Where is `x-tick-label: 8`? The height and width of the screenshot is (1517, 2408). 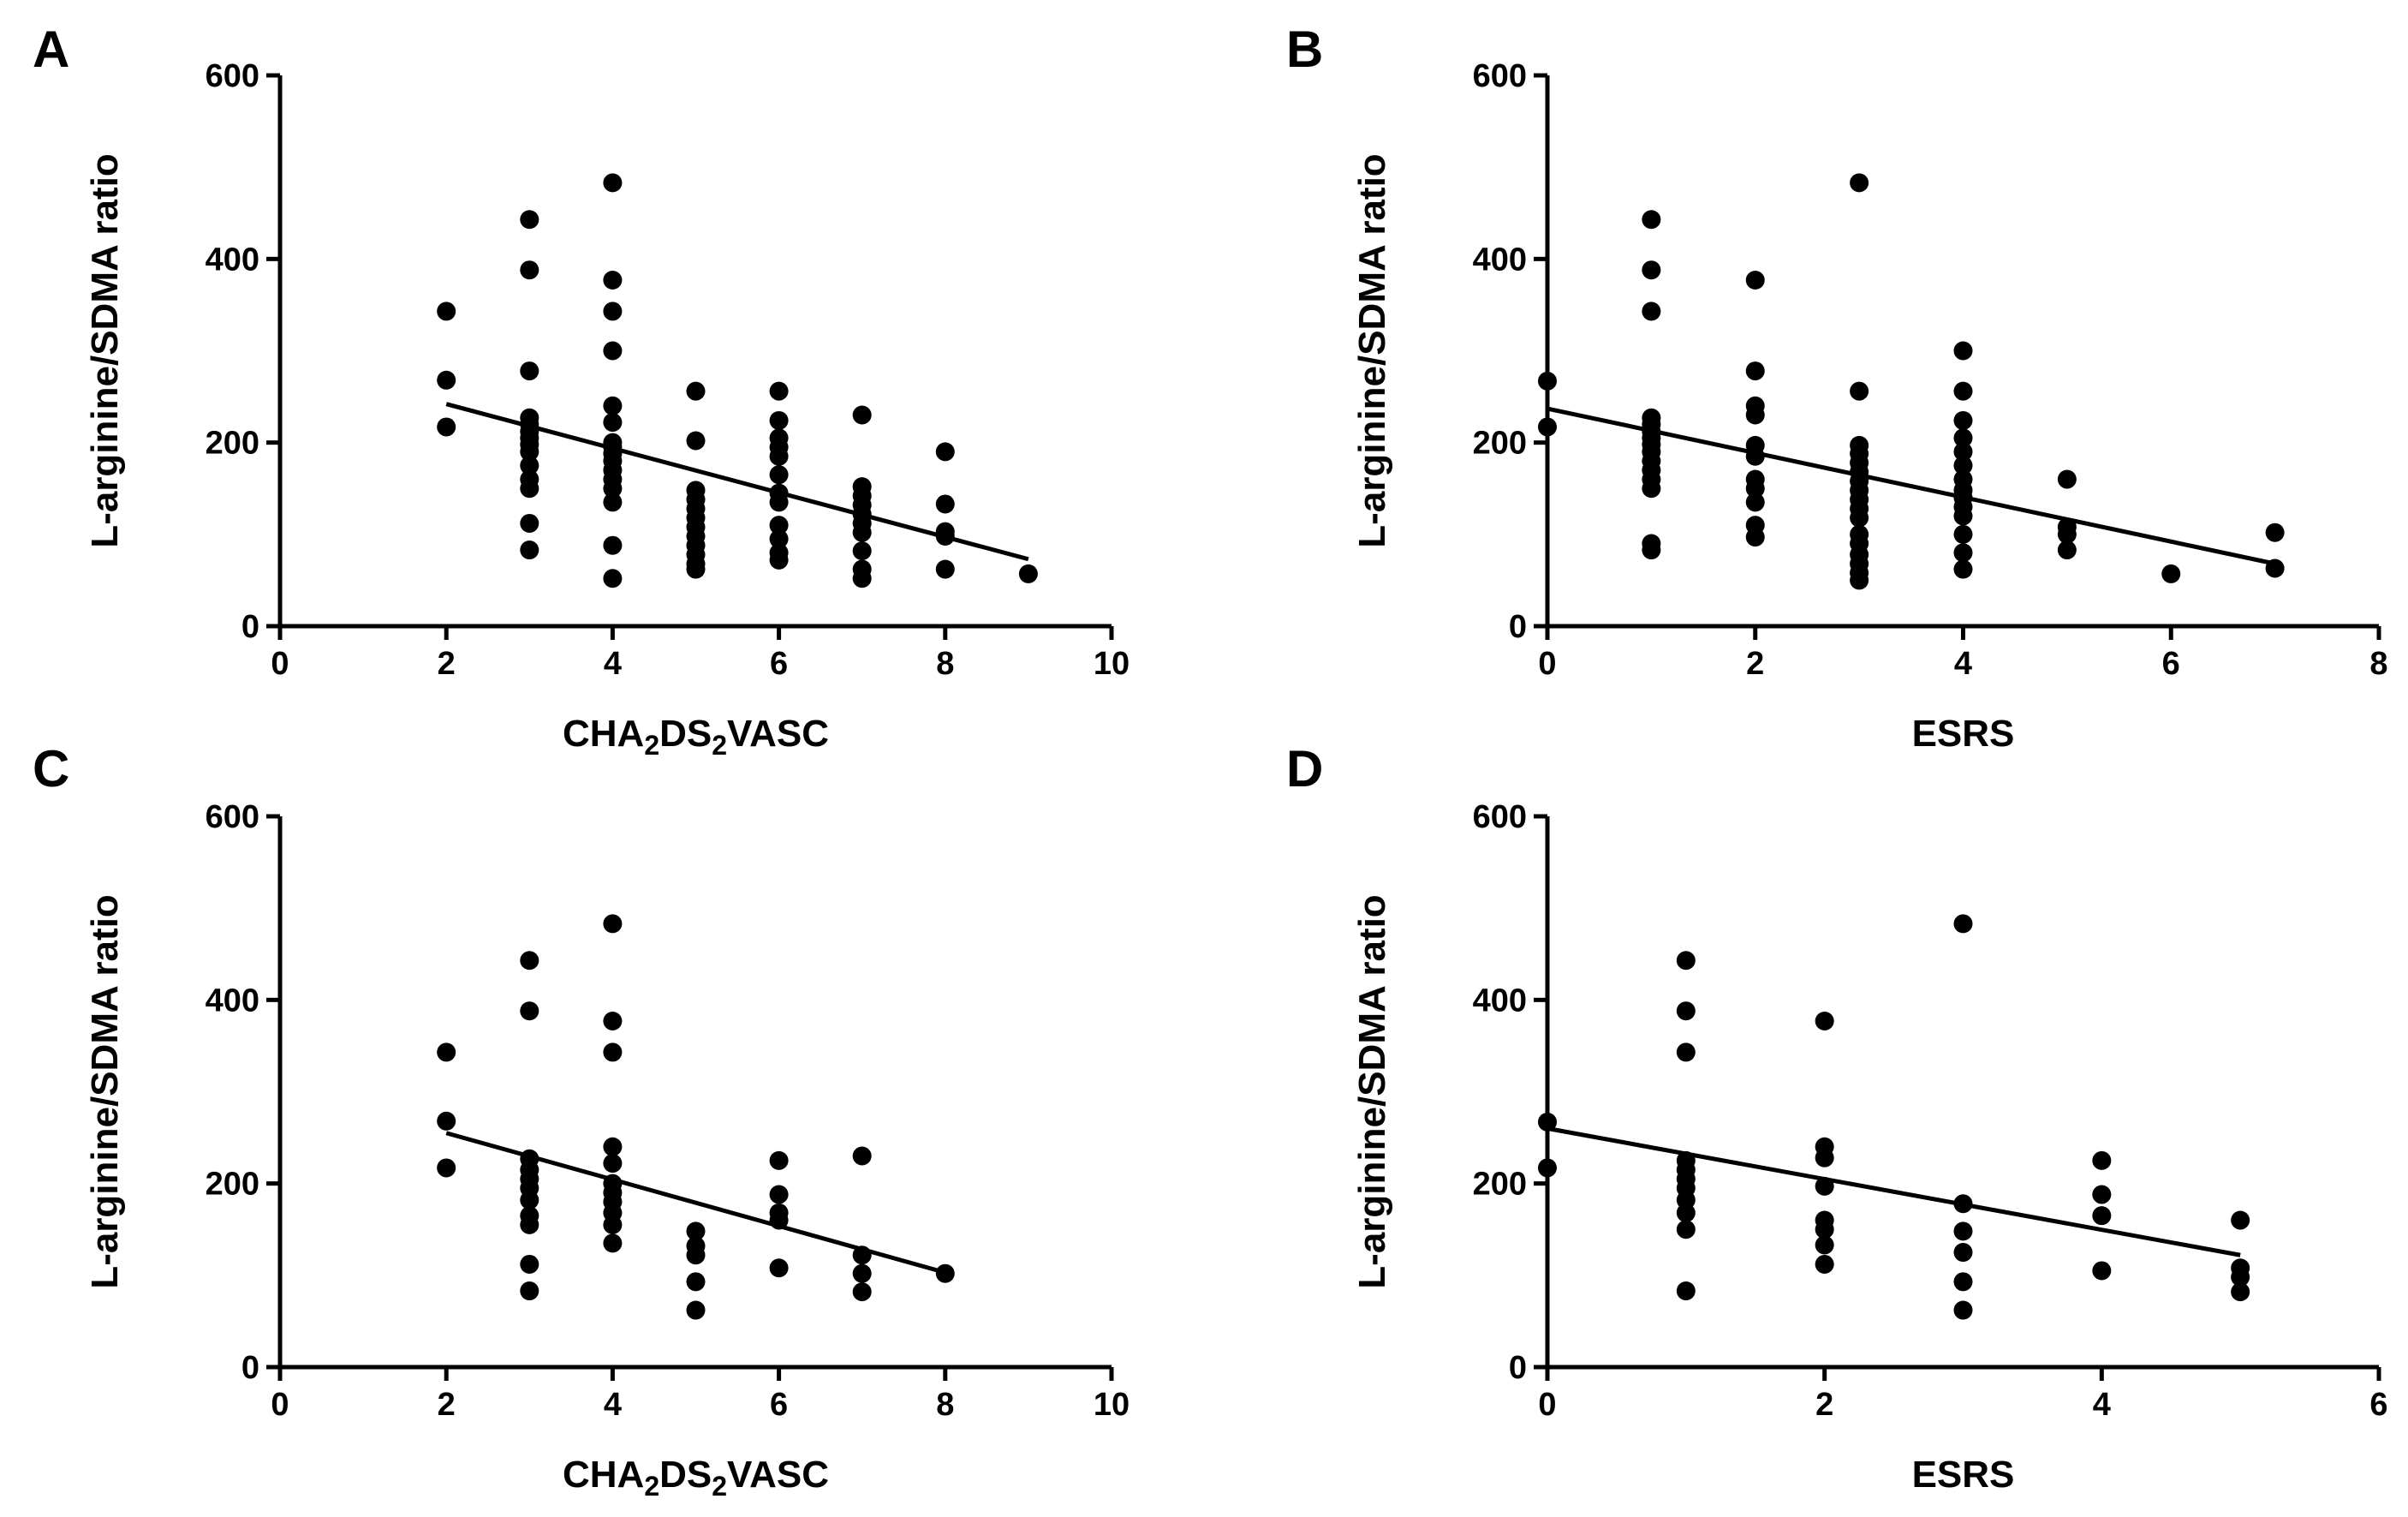 x-tick-label: 8 is located at coordinates (945, 1405).